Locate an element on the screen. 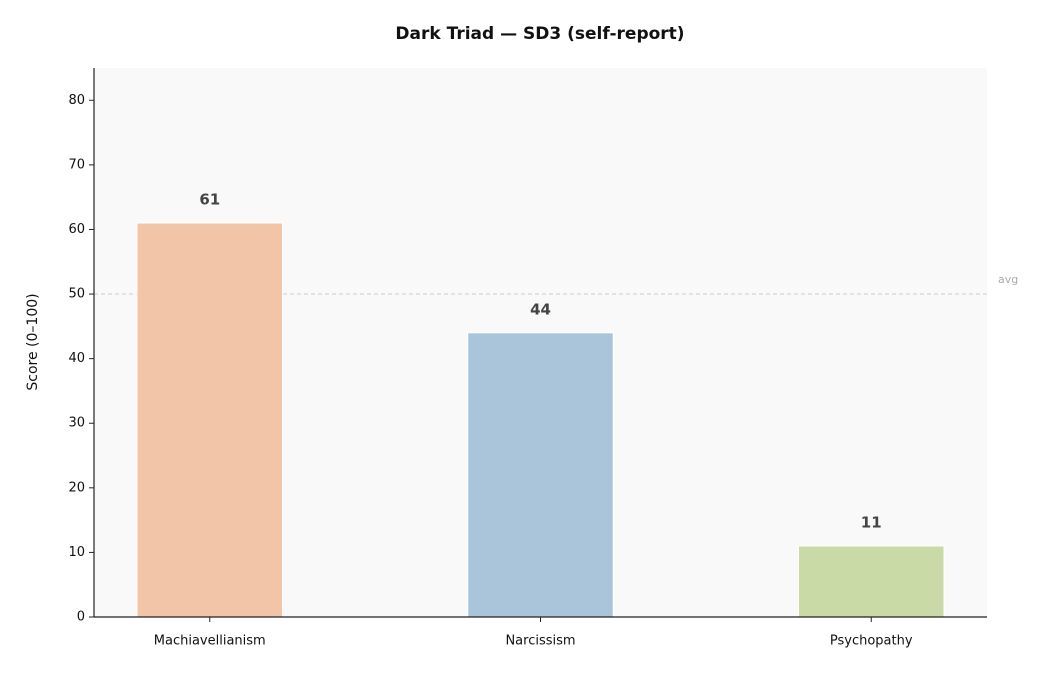  y-tick-label: 70 is located at coordinates (76, 164).